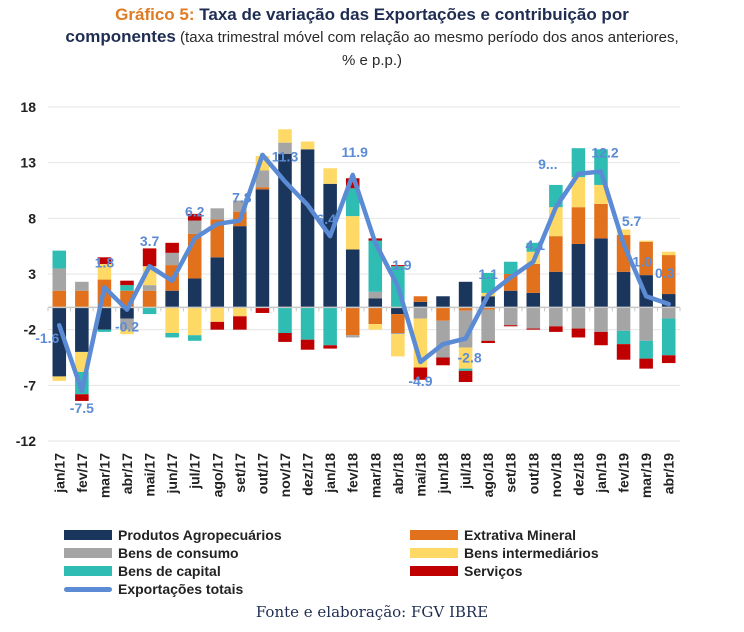 This screenshot has width=744, height=632. What do you see at coordinates (82, 473) in the screenshot?
I see `x-tick-label: fev/17` at bounding box center [82, 473].